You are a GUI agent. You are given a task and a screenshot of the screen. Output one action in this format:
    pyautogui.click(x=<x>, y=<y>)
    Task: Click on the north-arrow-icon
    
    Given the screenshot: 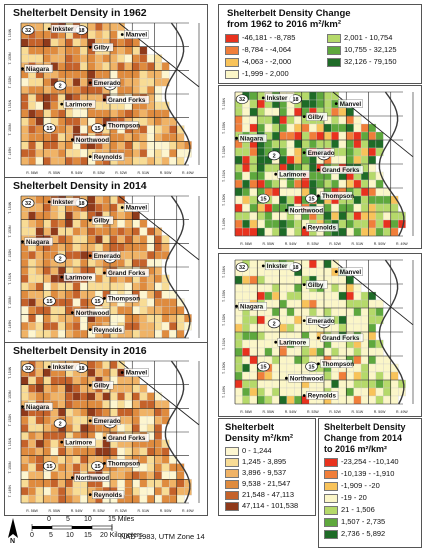 What is the action you would take?
    pyautogui.click(x=13, y=528)
    